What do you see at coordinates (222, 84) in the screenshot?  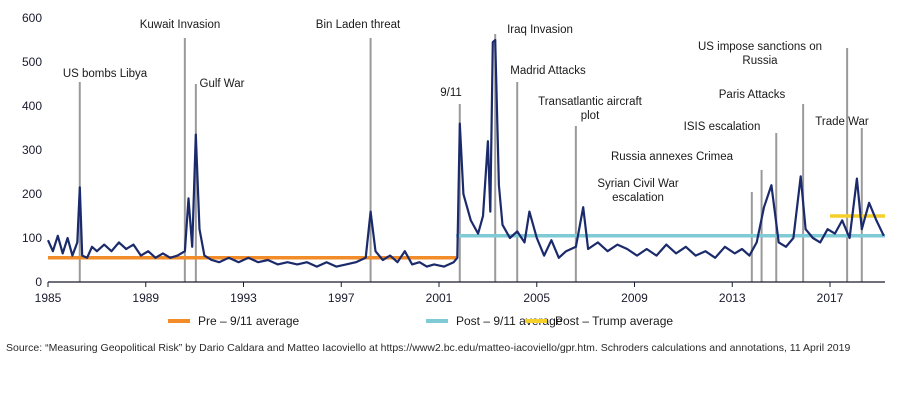 I see `annotation-label: Gulf War` at bounding box center [222, 84].